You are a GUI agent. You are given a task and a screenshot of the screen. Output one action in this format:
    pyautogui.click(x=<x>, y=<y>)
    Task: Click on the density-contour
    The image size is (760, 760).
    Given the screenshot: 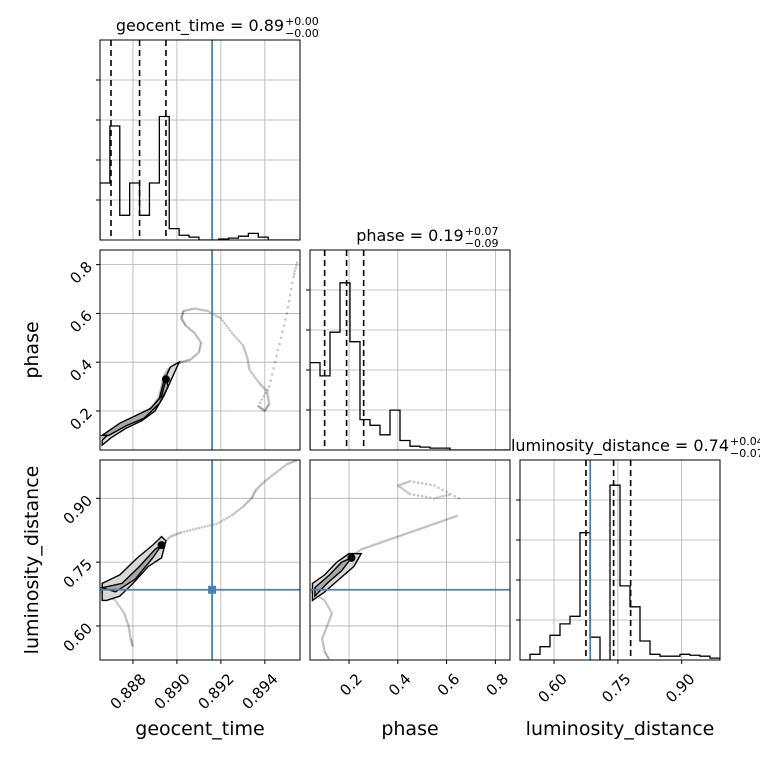 What is the action you would take?
    pyautogui.click(x=134, y=406)
    